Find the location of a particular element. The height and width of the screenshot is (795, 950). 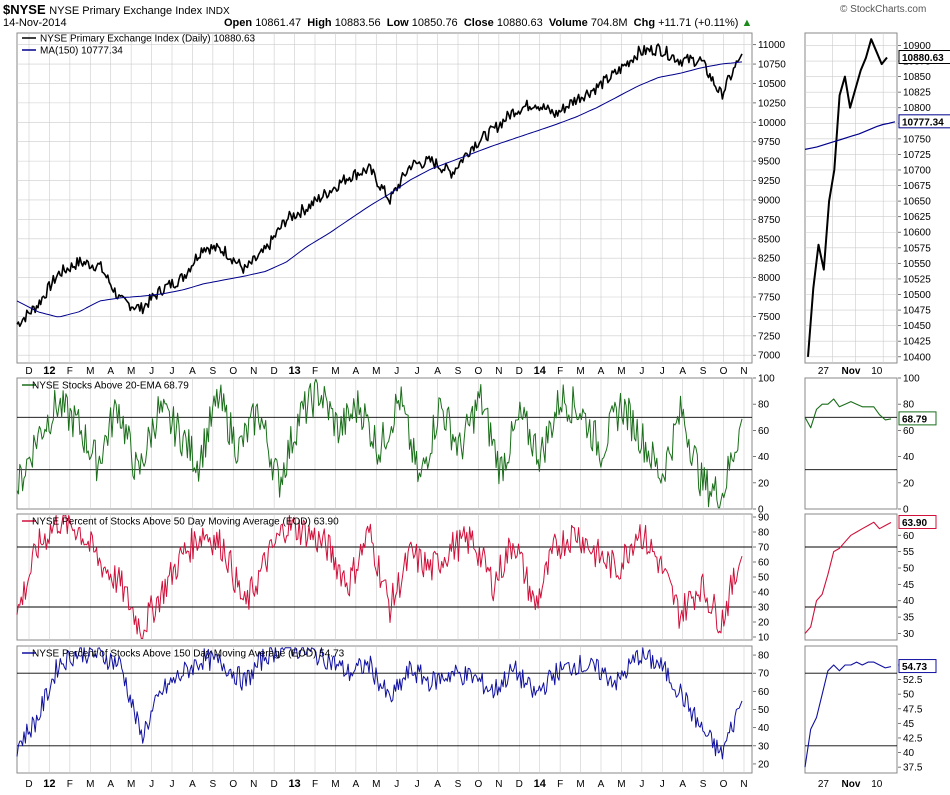

pct150-y-tick-label: 30 is located at coordinates (764, 746).